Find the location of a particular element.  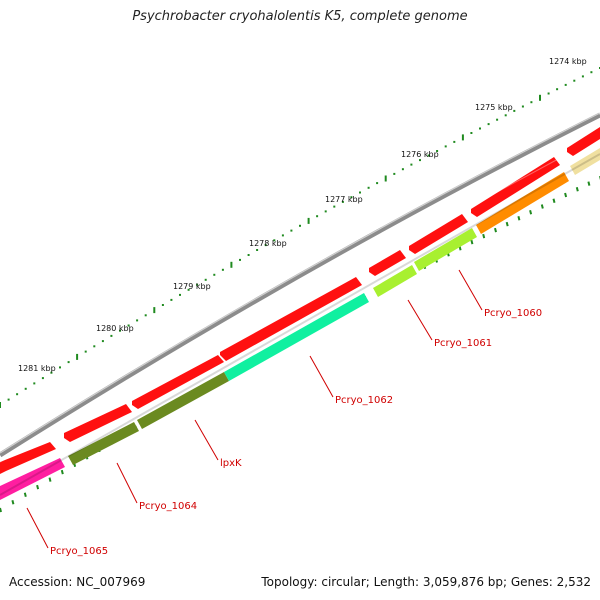

kbp-label-1281: 1281 kbp is located at coordinates (37, 368).